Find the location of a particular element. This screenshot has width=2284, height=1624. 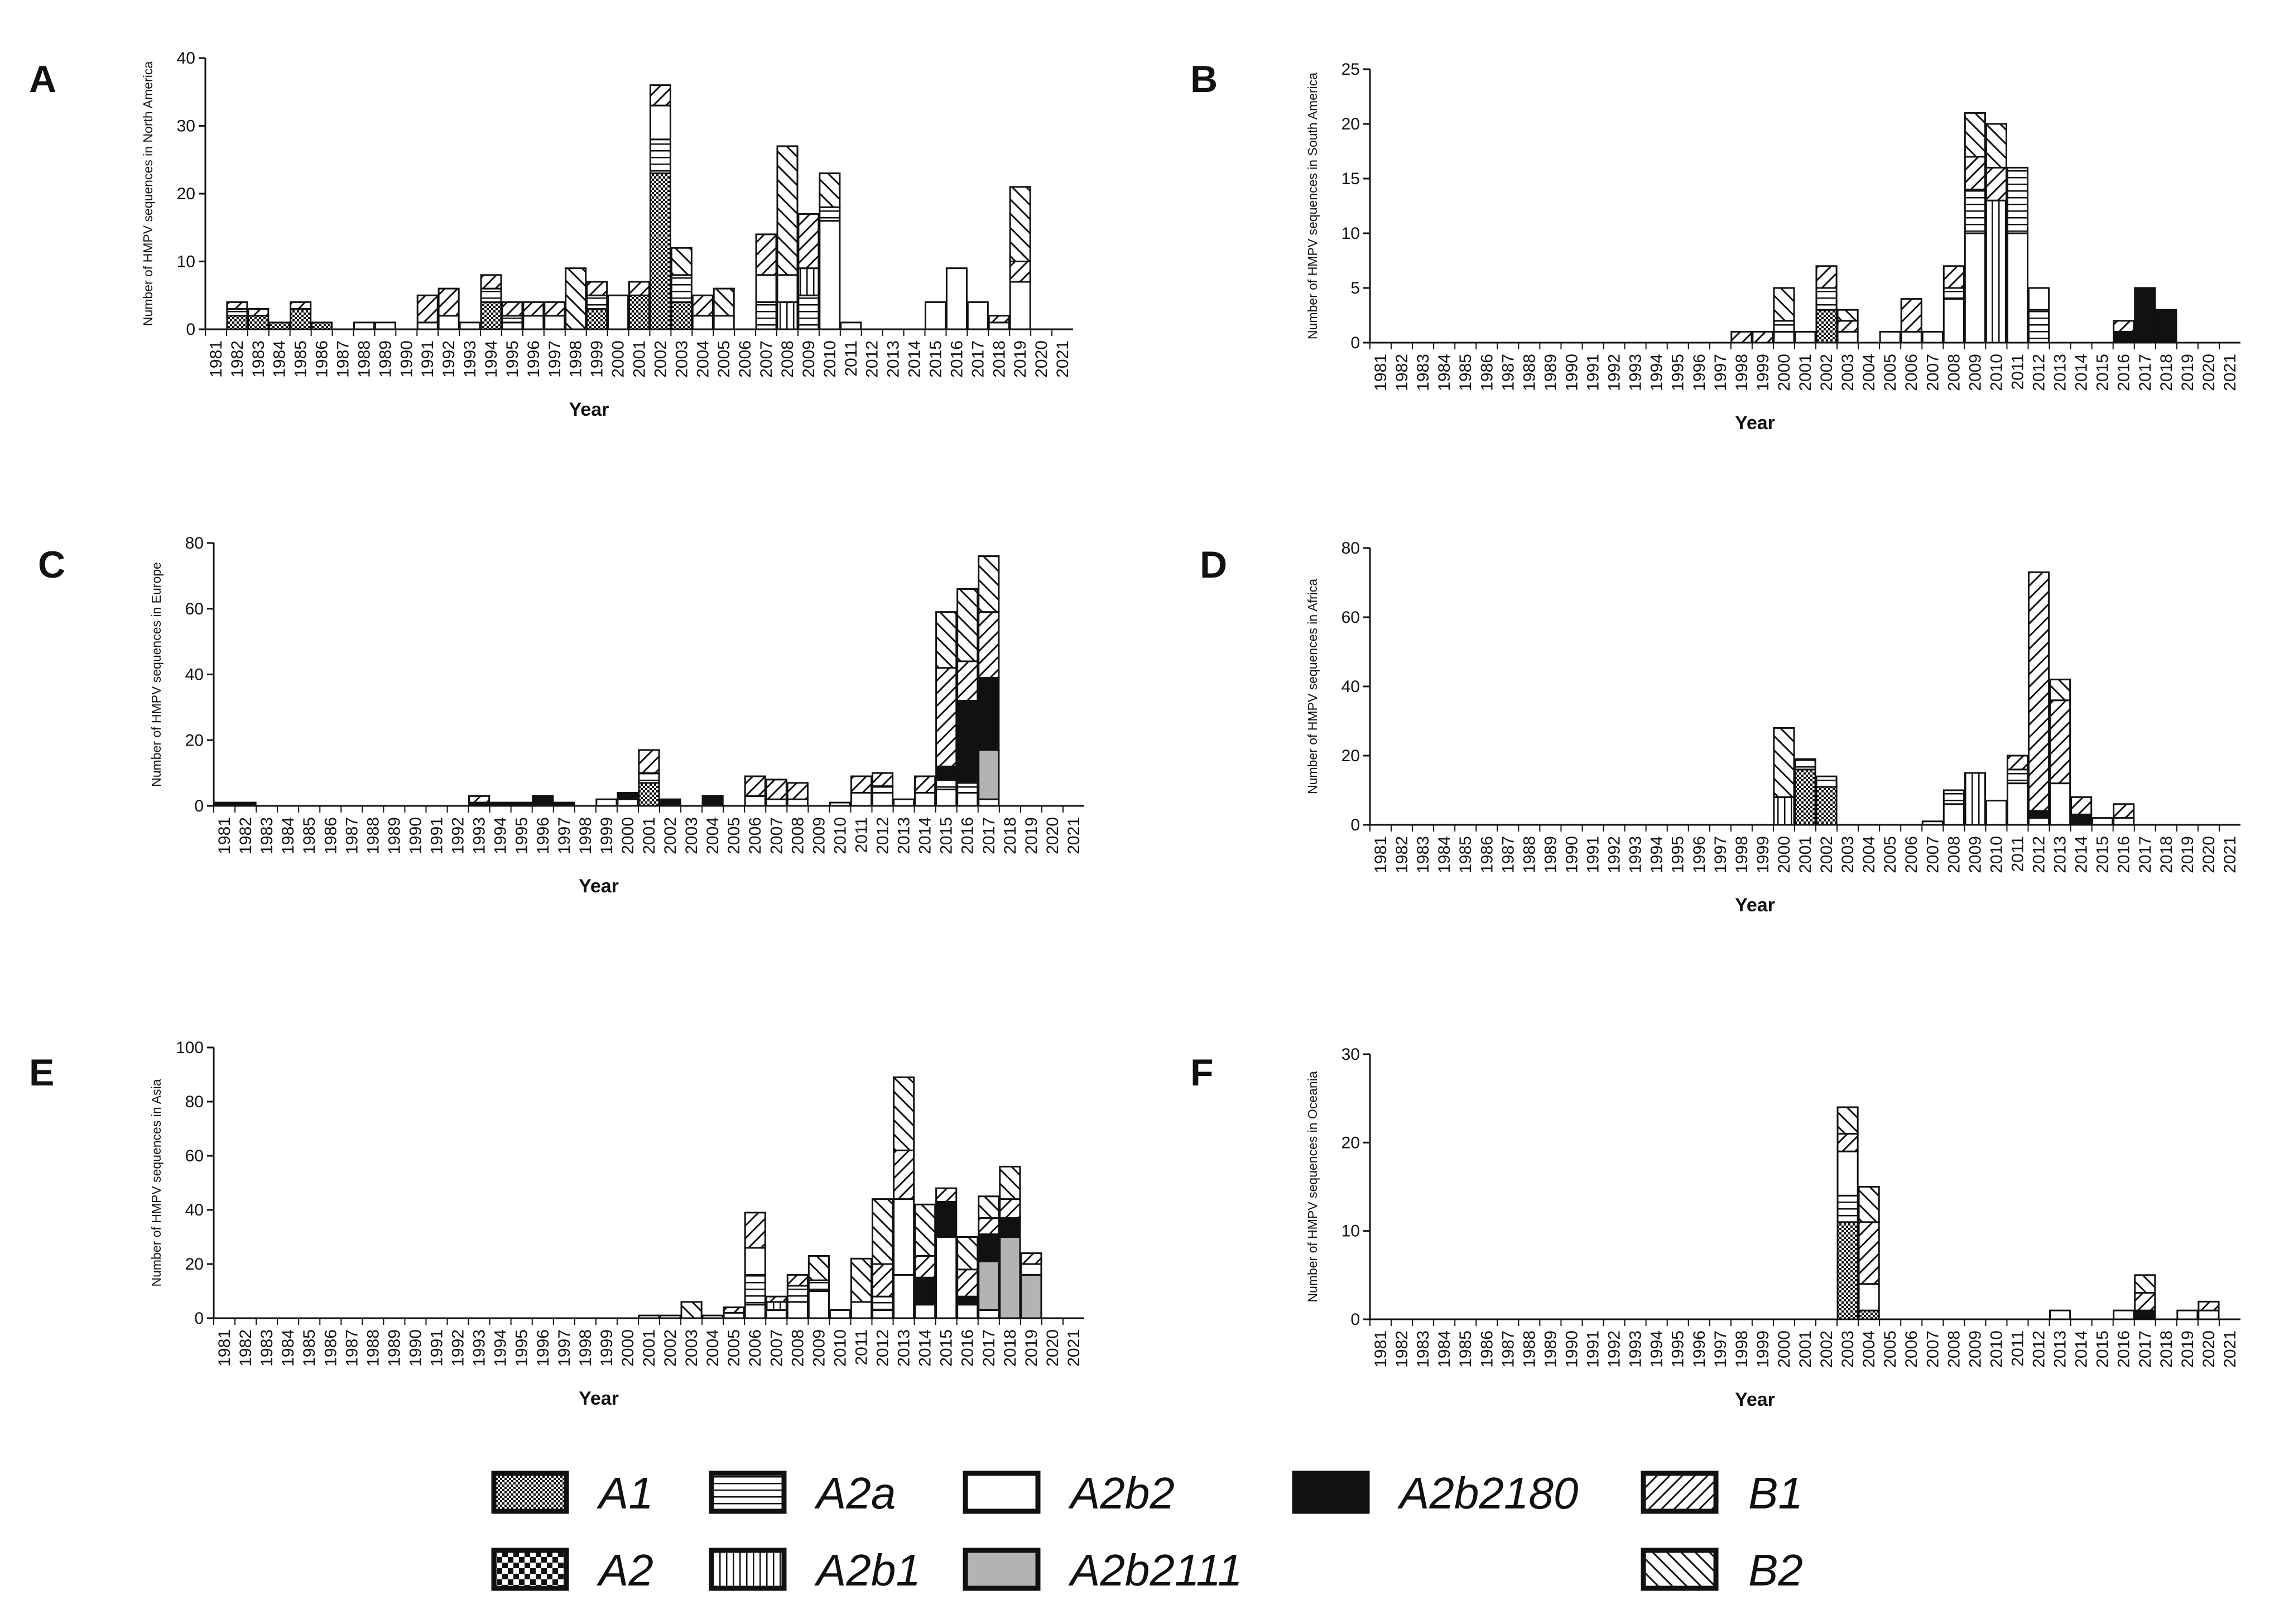

y-tick-label: 0 is located at coordinates (1355, 825).